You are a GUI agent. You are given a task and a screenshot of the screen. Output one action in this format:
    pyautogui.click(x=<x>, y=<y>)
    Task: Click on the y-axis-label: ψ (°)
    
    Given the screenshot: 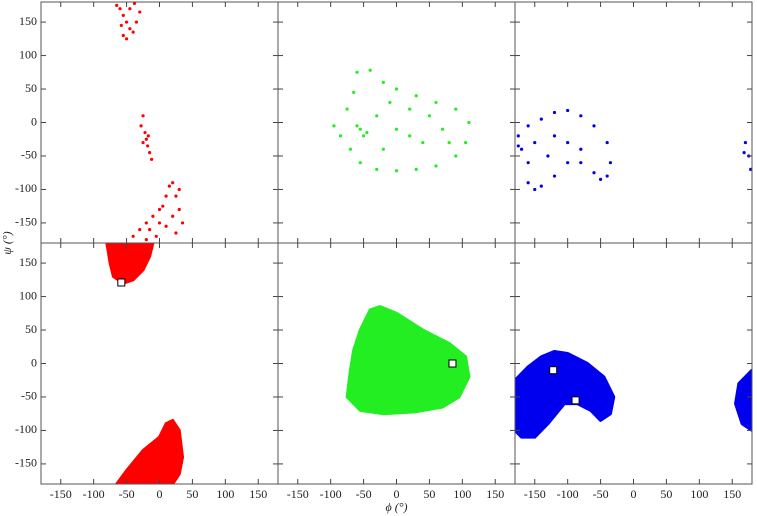 What is the action you would take?
    pyautogui.click(x=7, y=242)
    